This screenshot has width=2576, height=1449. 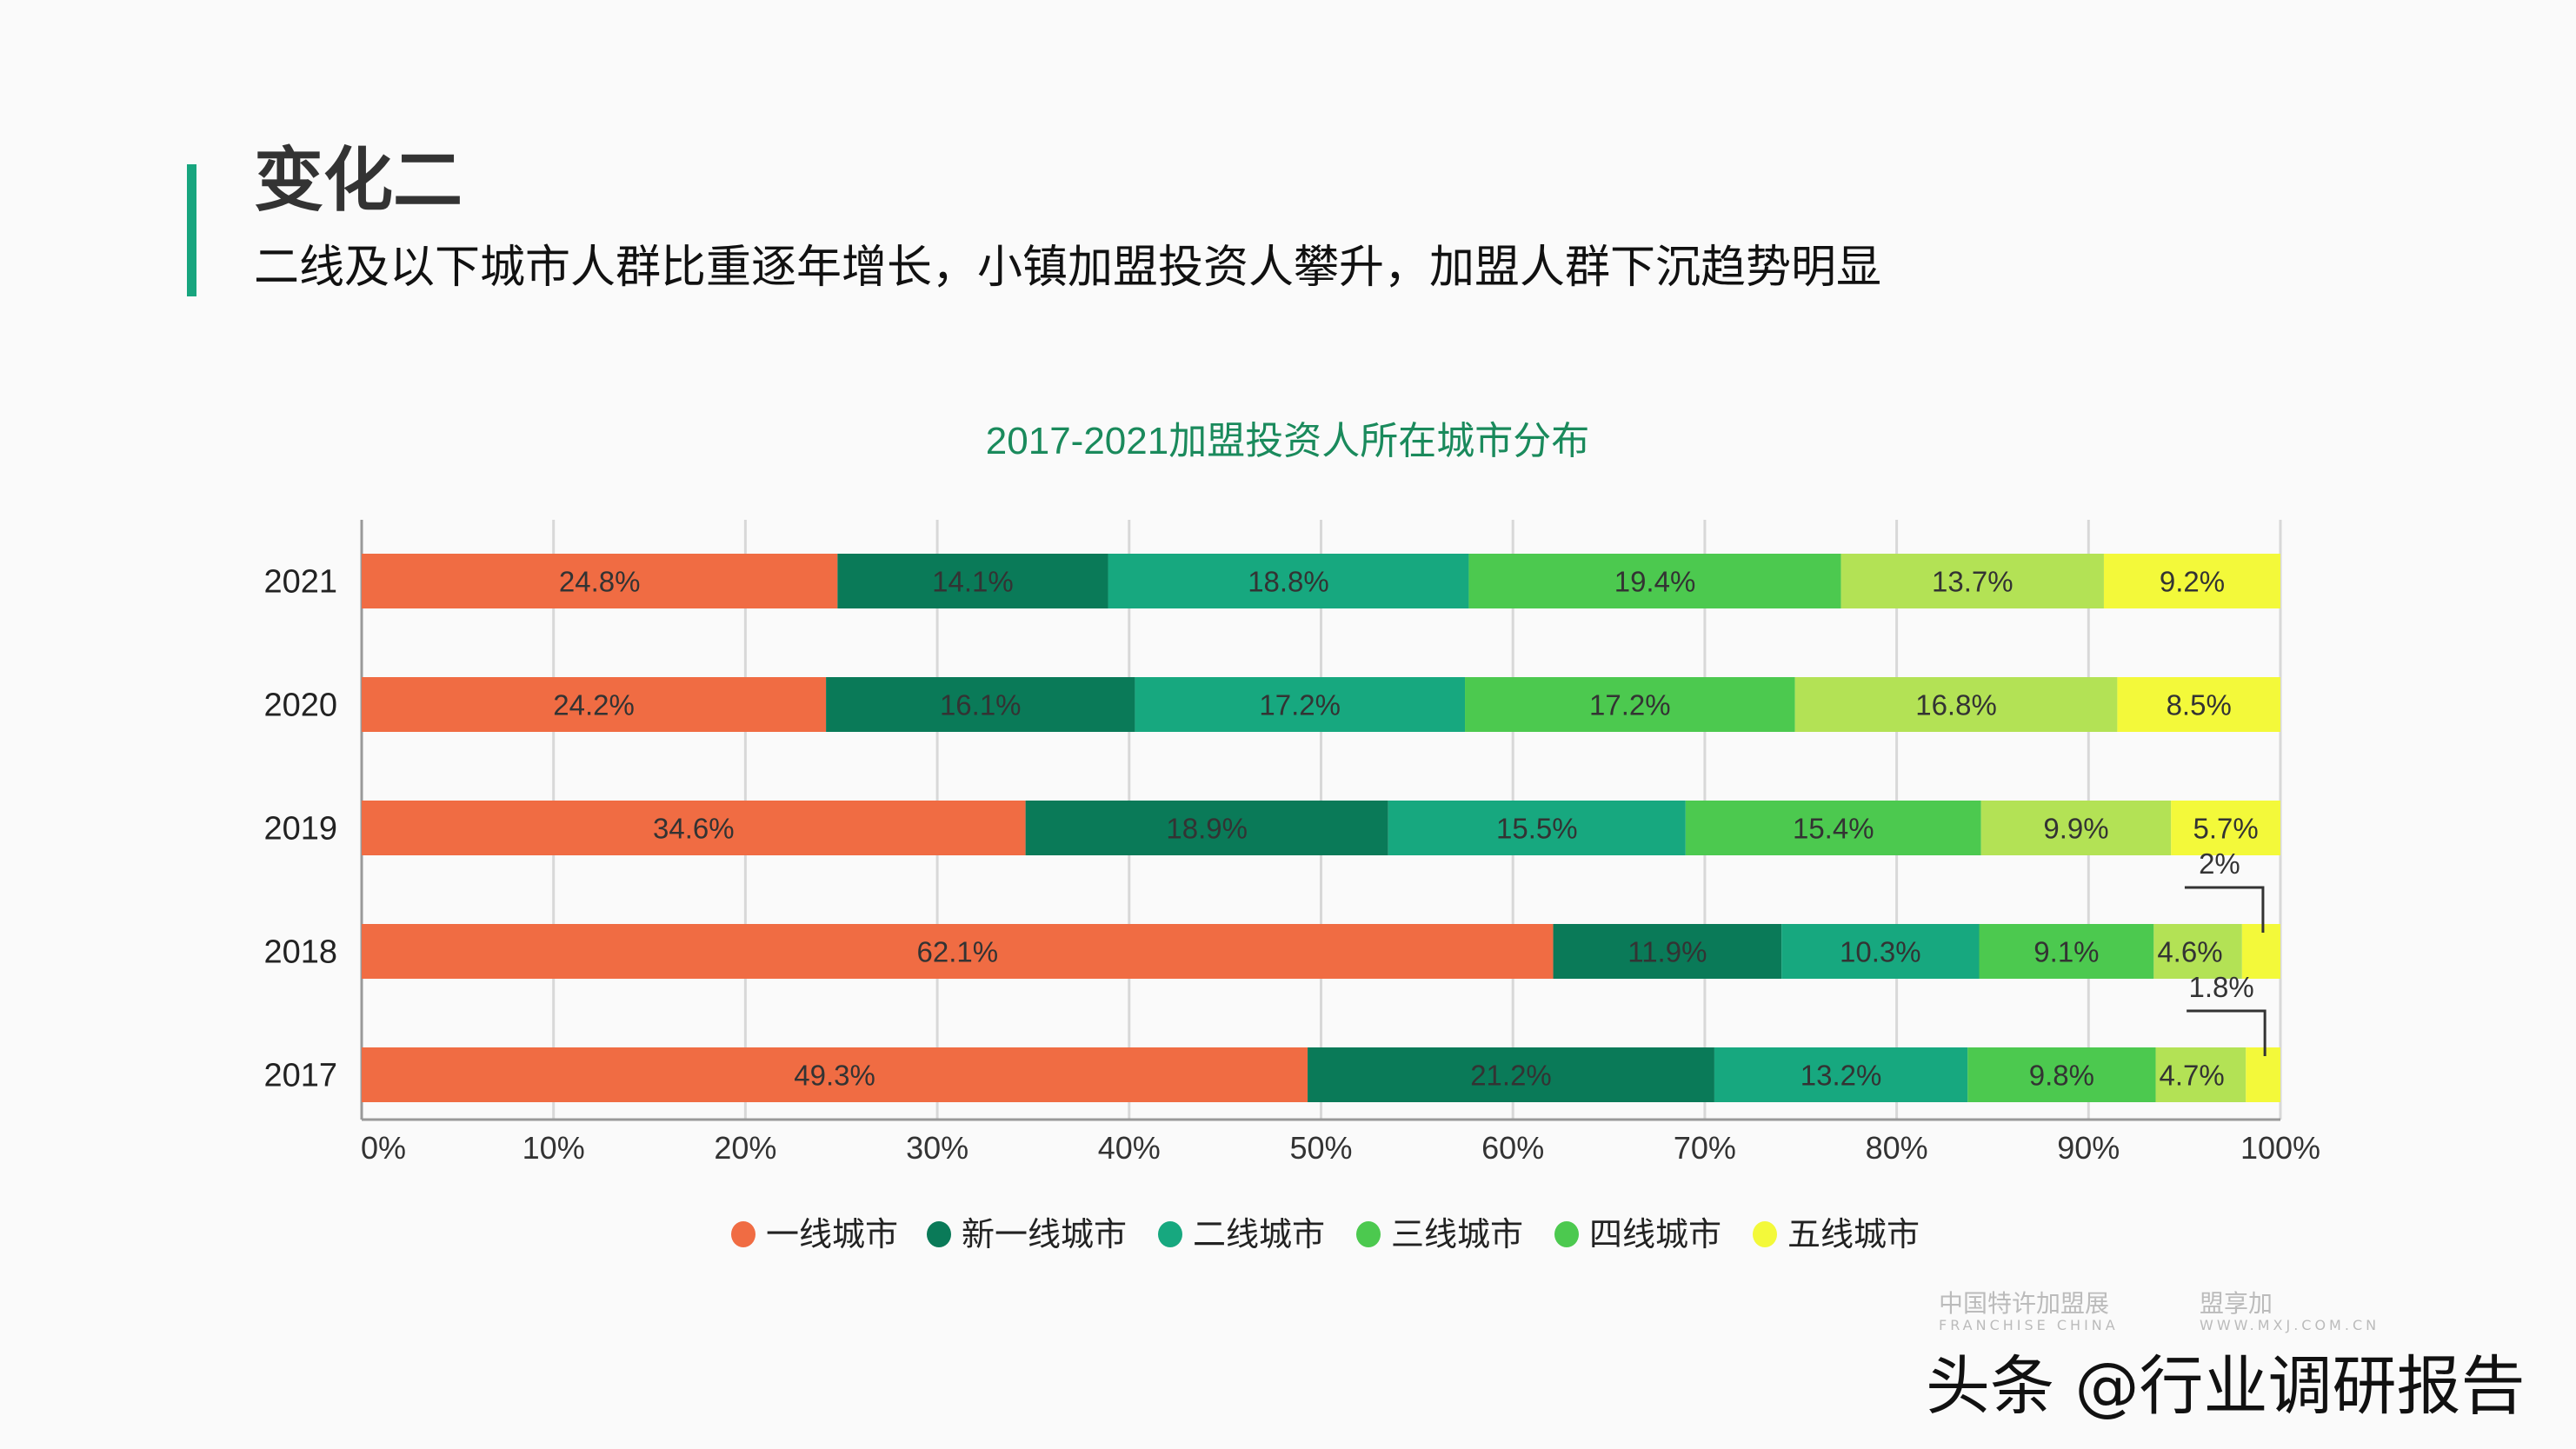 I want to click on legend-label: 五线城市, so click(x=1853, y=1235).